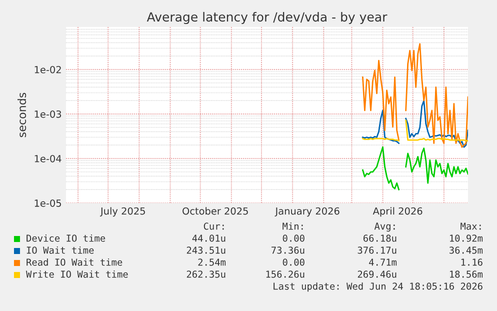  I want to click on x-tick-label: July 2025, so click(122, 212).